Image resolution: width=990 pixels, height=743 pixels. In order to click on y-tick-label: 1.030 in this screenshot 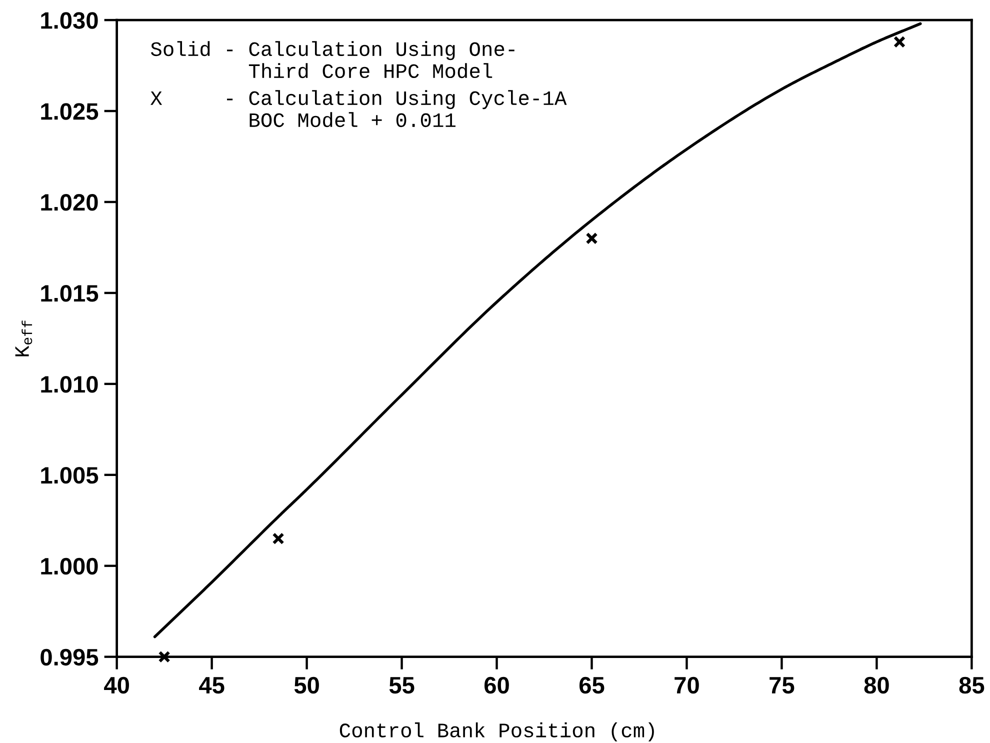, I will do `click(69, 20)`.